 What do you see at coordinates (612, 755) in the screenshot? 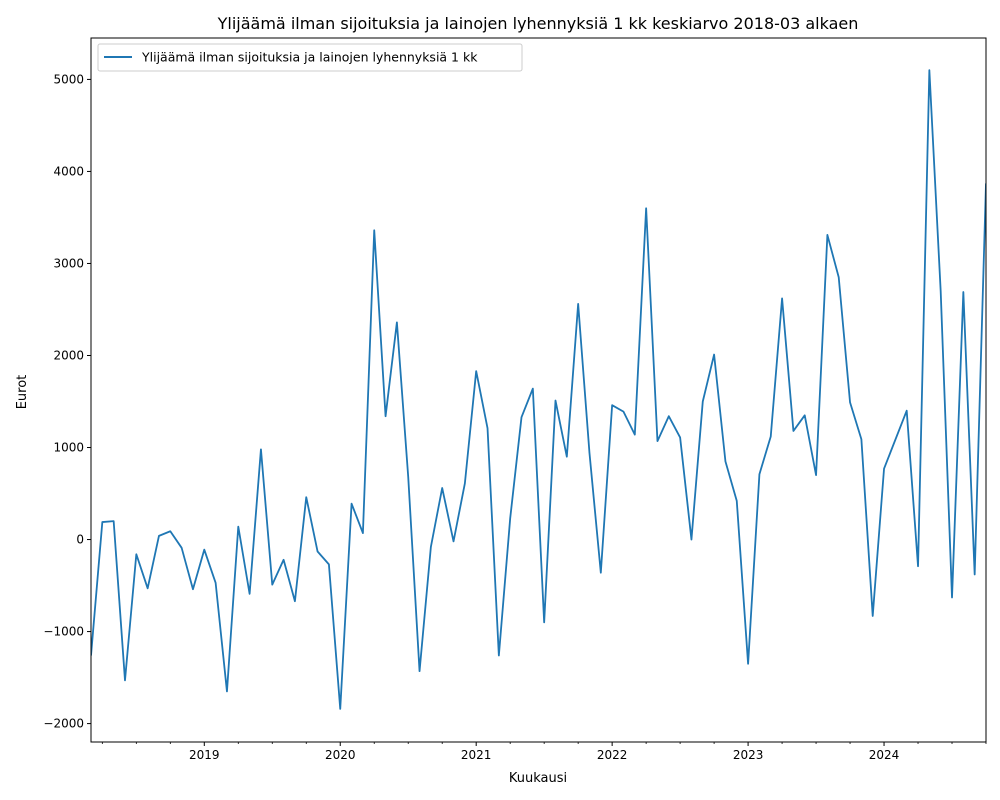
I see `x-tick-label: 2022` at bounding box center [612, 755].